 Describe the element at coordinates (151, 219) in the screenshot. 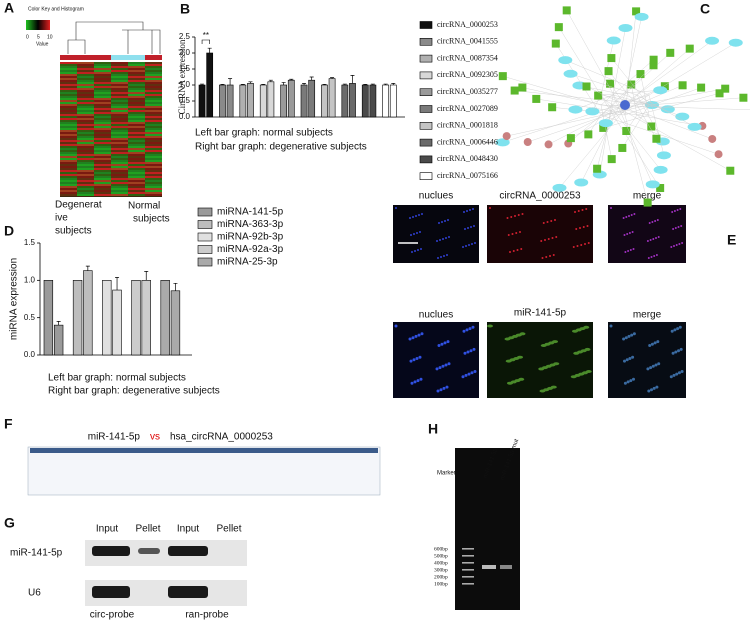

I see `group-label: subjects` at that location.